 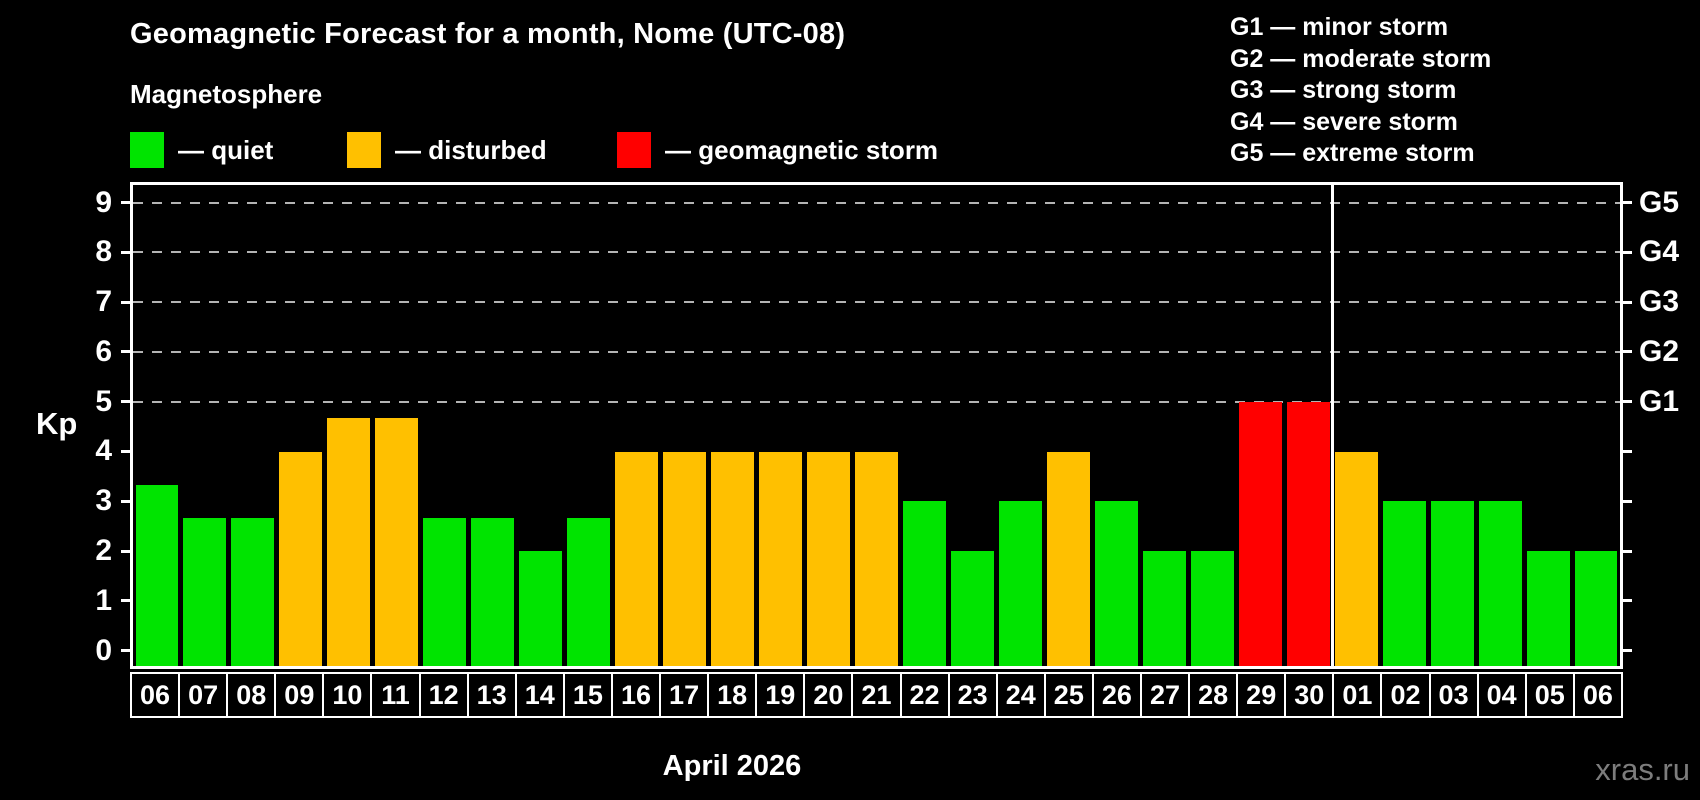 I want to click on day-label-cell: 17, so click(x=684, y=695).